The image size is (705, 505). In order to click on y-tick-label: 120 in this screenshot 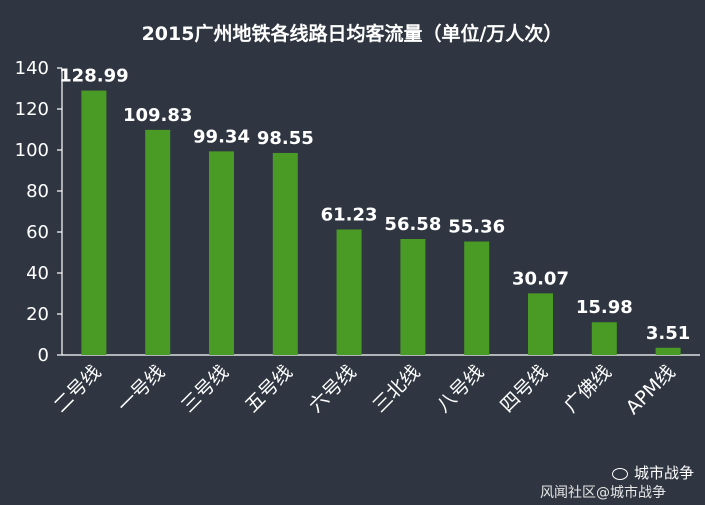, I will do `click(32, 109)`.